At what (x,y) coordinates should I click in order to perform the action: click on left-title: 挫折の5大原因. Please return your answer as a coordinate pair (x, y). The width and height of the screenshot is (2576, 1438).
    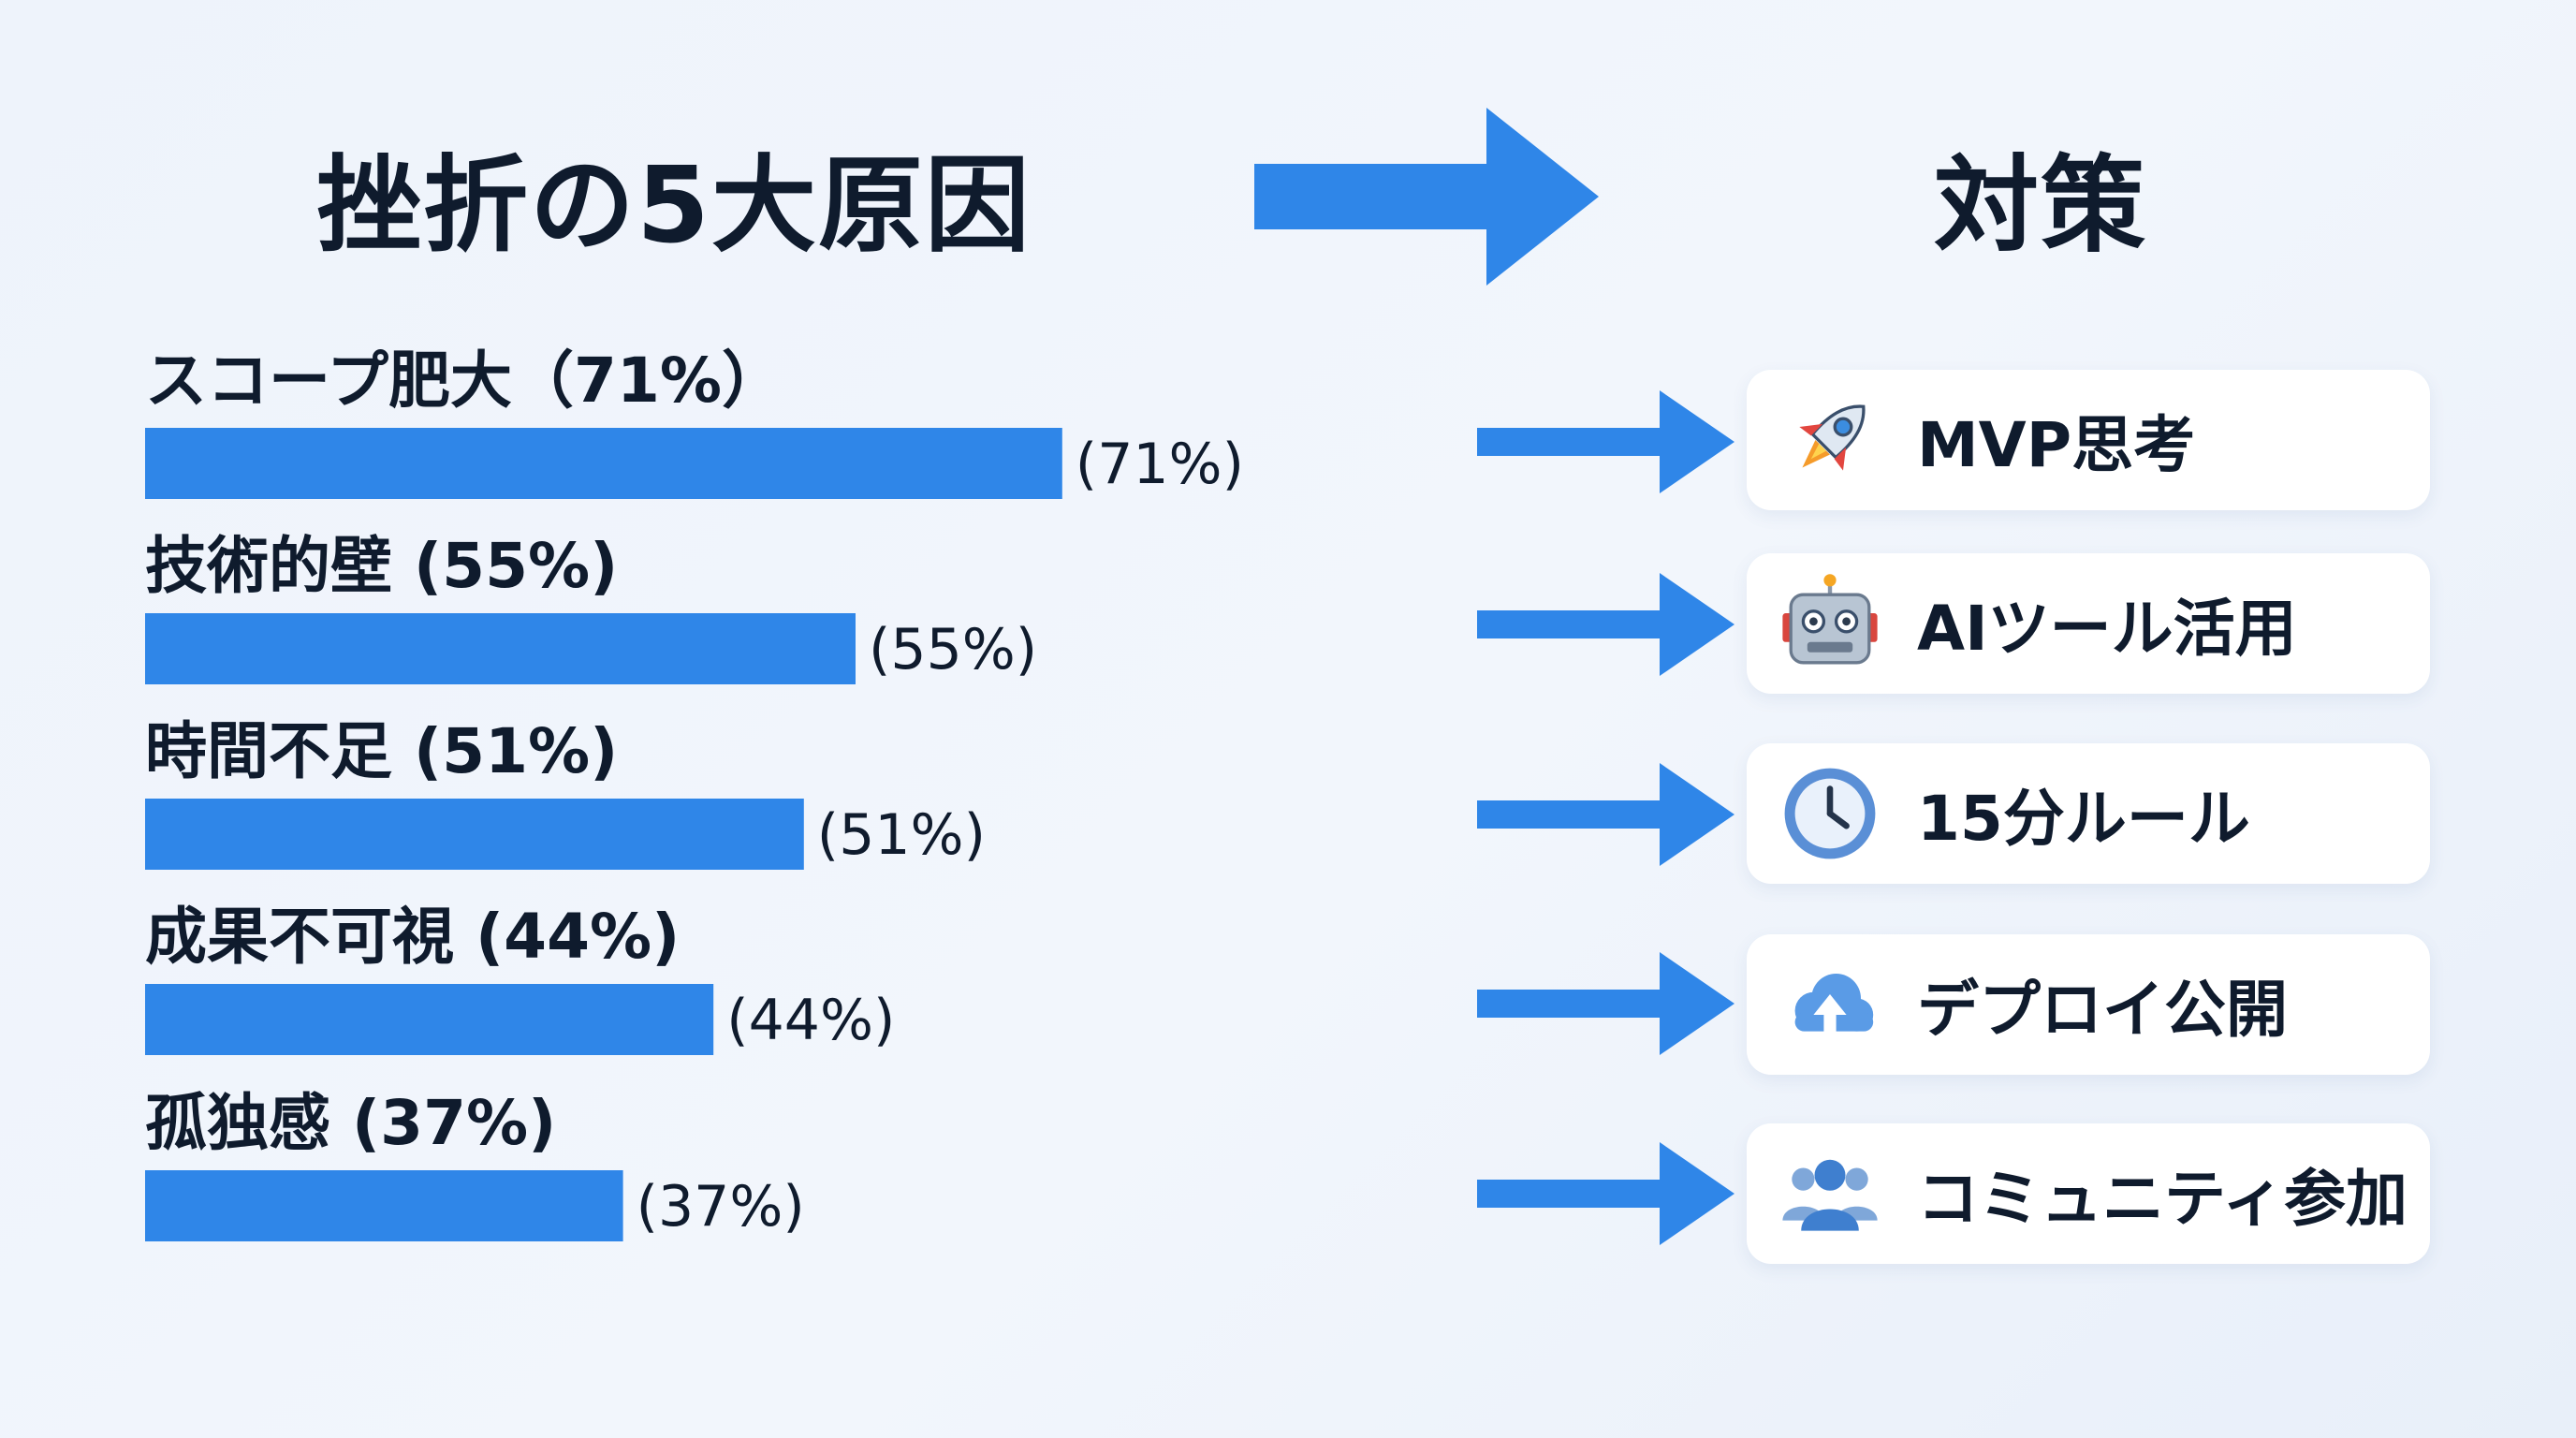
    Looking at the image, I should click on (674, 206).